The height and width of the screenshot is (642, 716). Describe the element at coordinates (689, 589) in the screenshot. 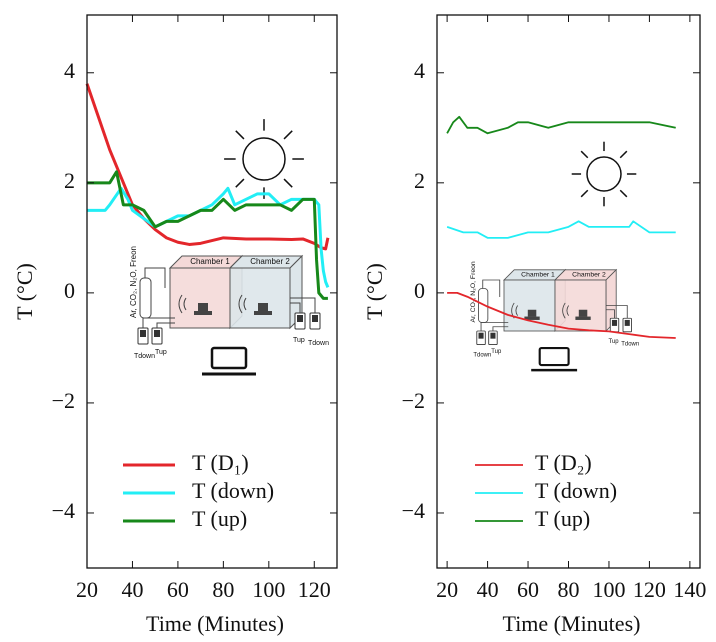

I see `x-tick-label: 140` at that location.